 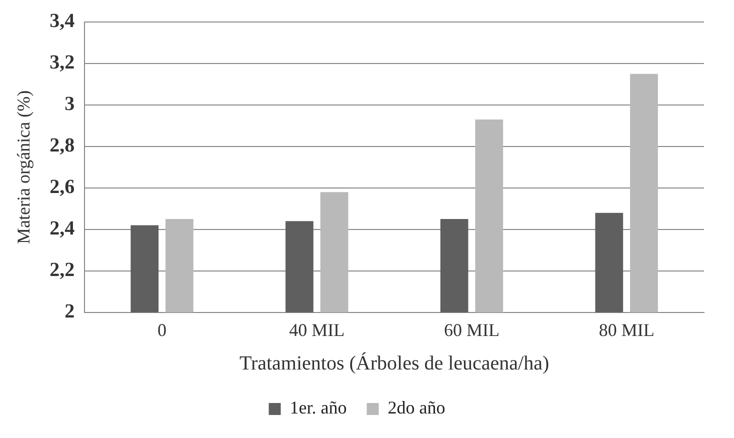 What do you see at coordinates (62, 145) in the screenshot?
I see `y-tick-label: 2,8` at bounding box center [62, 145].